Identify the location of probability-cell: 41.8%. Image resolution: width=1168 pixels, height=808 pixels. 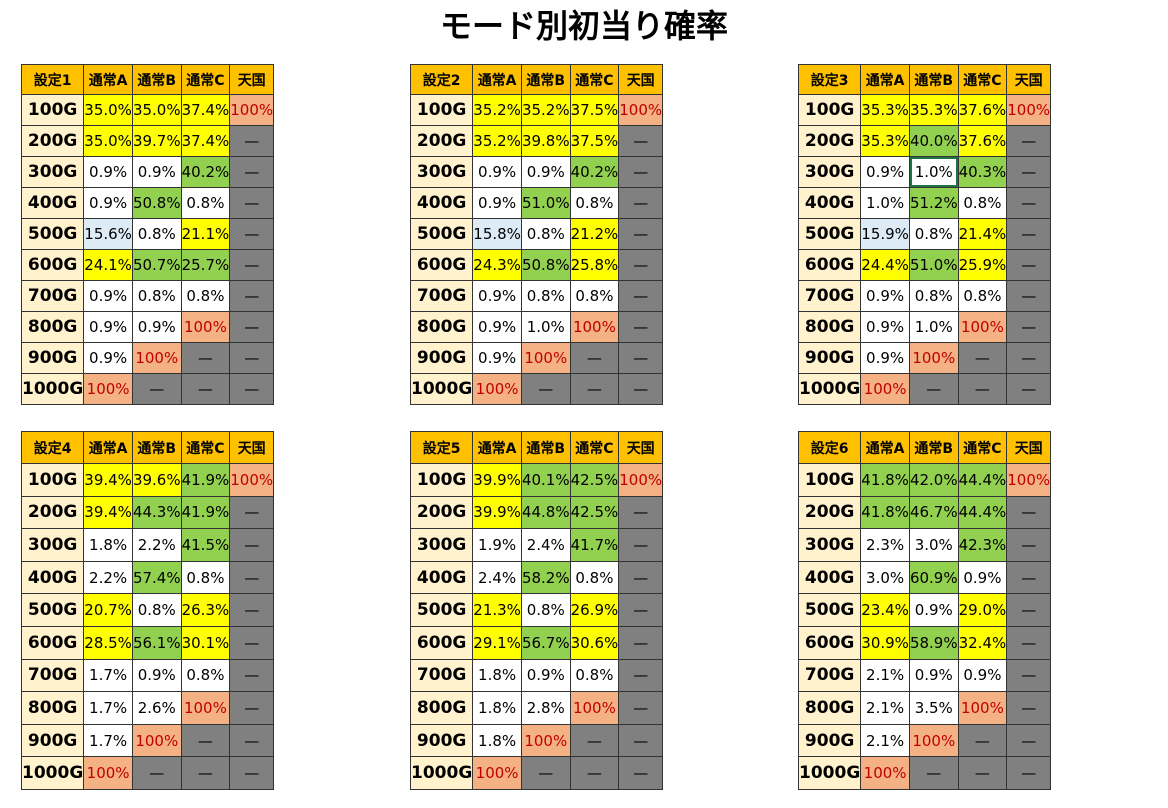
(885, 480).